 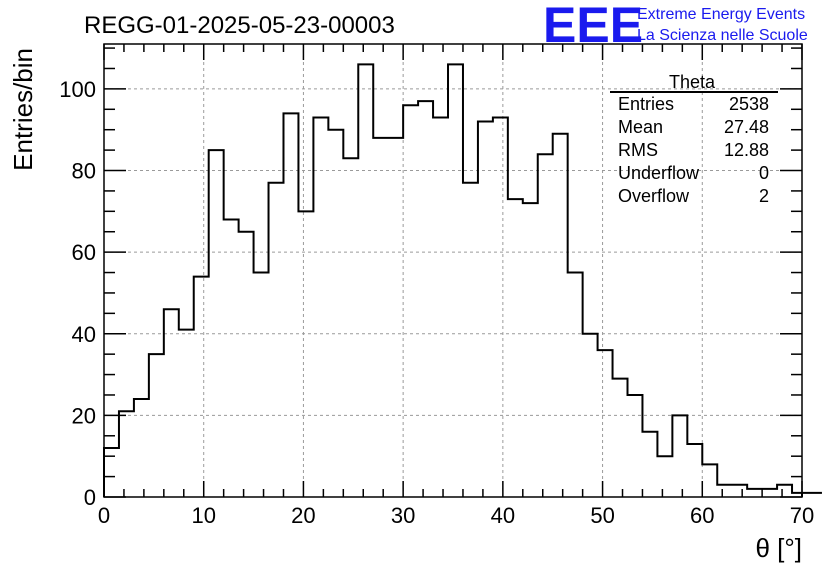 I want to click on x-tick-label: 50, so click(x=602, y=515).